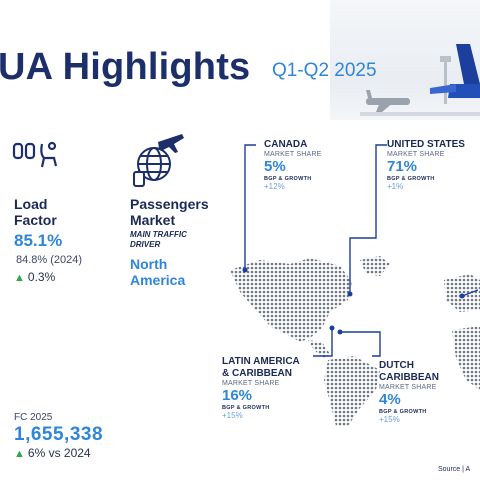 Image resolution: width=480 pixels, height=480 pixels. What do you see at coordinates (426, 144) in the screenshot?
I see `region-name: UNITED STATES` at bounding box center [426, 144].